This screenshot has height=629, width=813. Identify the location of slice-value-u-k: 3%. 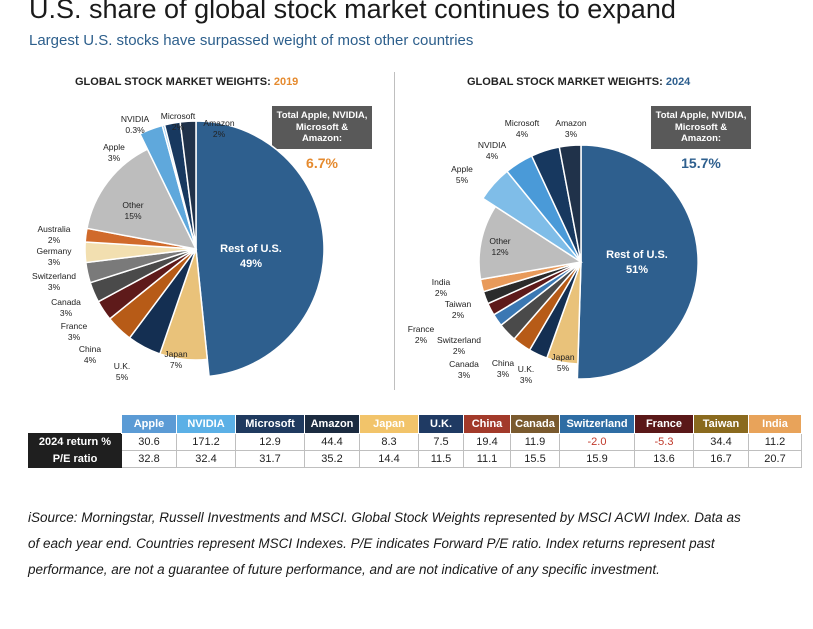
(526, 380).